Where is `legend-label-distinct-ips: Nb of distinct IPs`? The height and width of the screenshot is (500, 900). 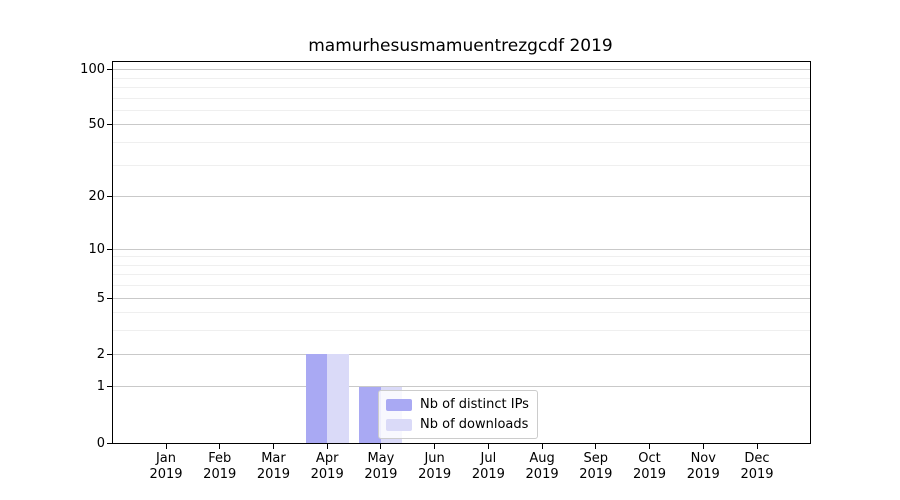
legend-label-distinct-ips: Nb of distinct IPs is located at coordinates (474, 404).